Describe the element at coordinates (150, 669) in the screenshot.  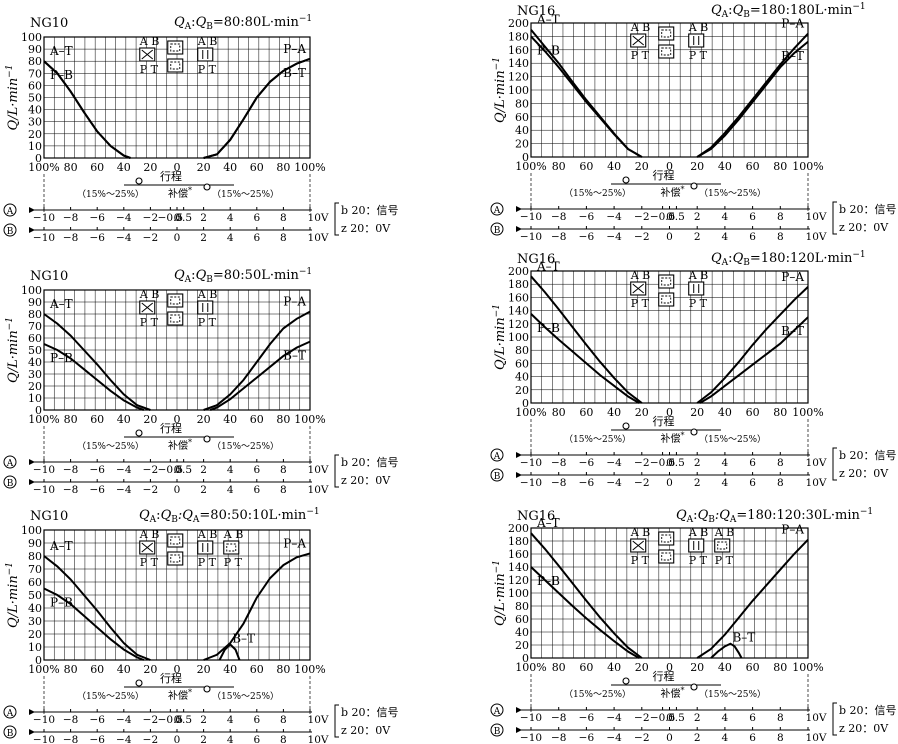
I see `x-tick-label: 20` at that location.